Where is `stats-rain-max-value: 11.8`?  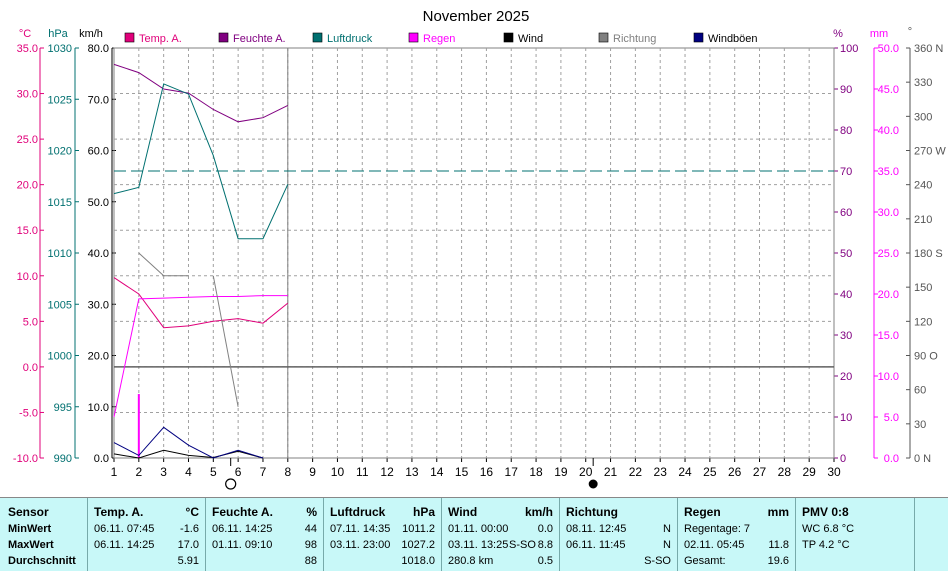 stats-rain-max-value: 11.8 is located at coordinates (778, 545).